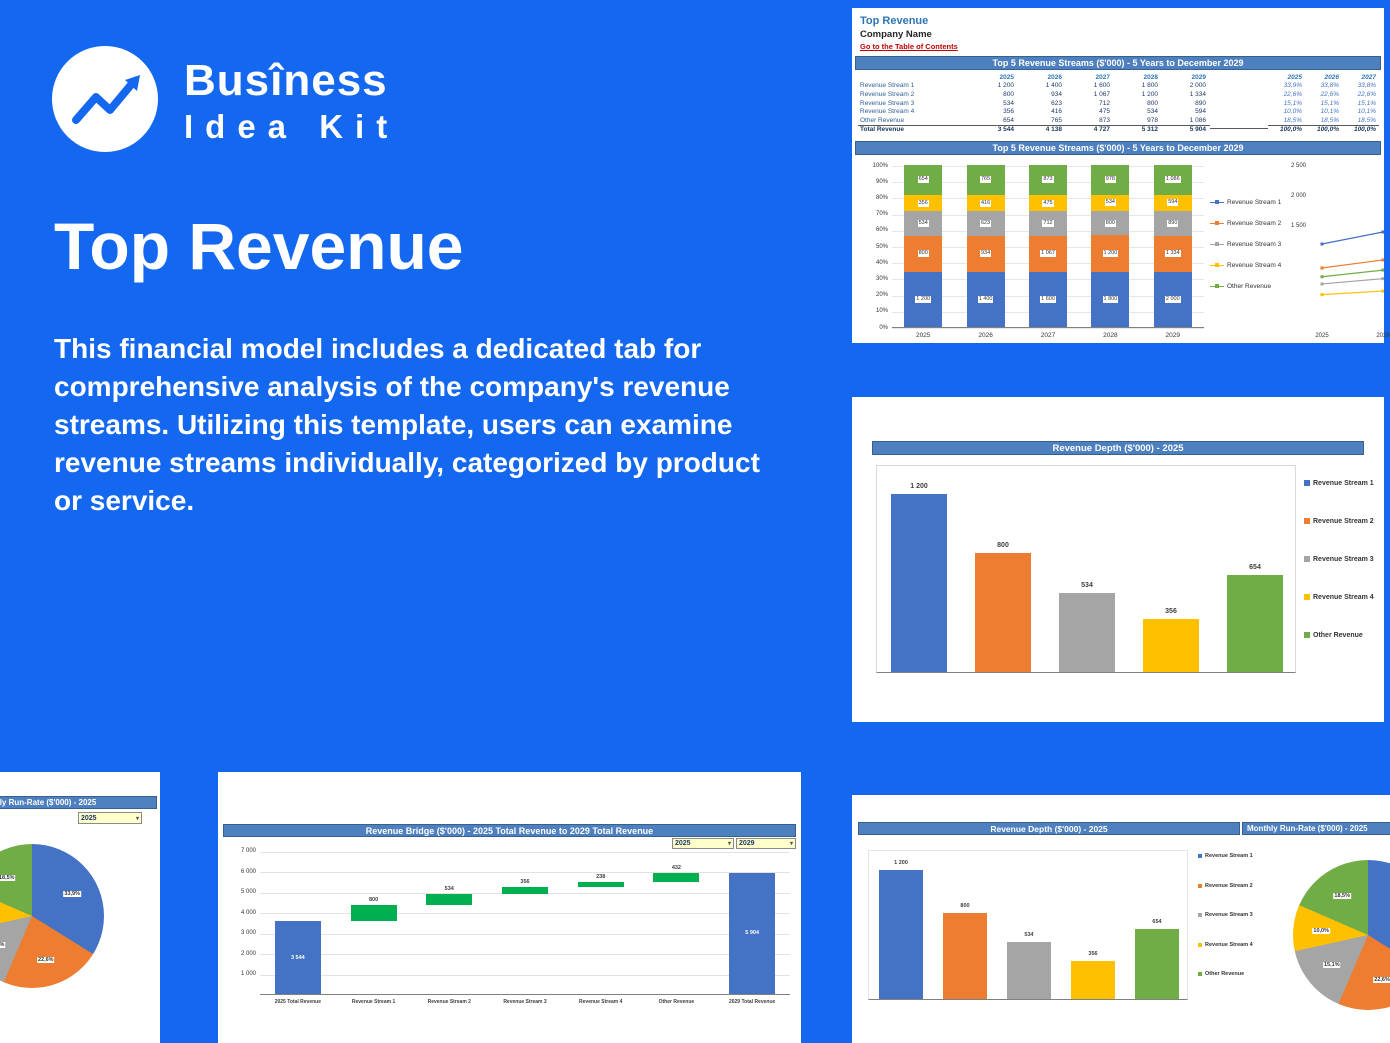  Describe the element at coordinates (986, 254) in the screenshot. I see `data-label: 934` at that location.